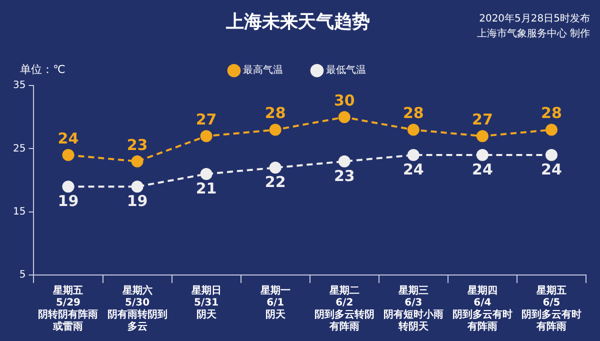 The image size is (600, 341). I want to click on x-tick-label: 星期四 6/4 阴到多云有时有阵雨, so click(482, 308).